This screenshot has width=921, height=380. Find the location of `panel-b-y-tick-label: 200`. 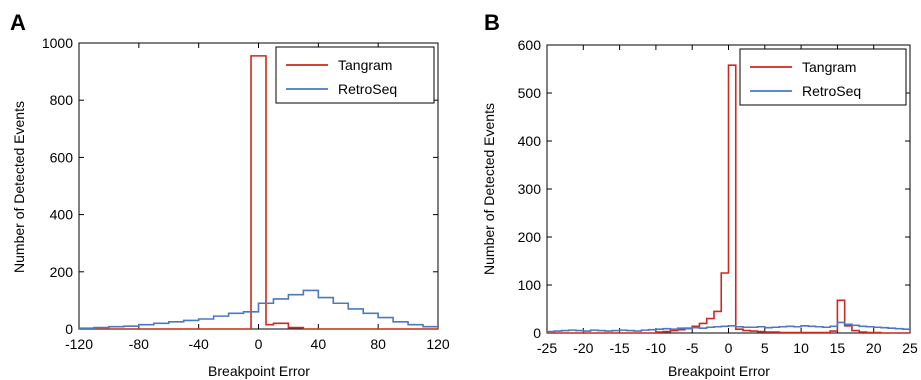

panel-b-y-tick-label: 200 is located at coordinates (530, 237).